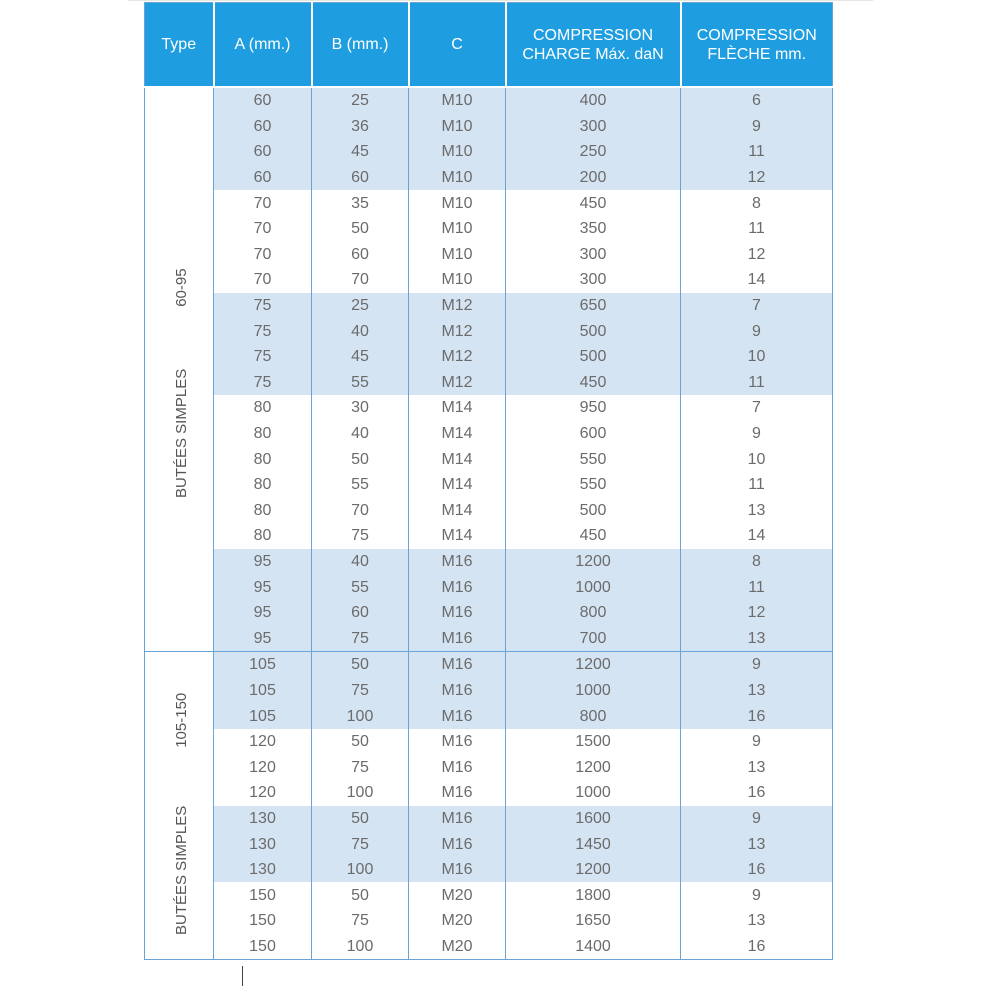 Image resolution: width=1000 pixels, height=1000 pixels. What do you see at coordinates (593, 741) in the screenshot?
I see `cell-charge: 1500` at bounding box center [593, 741].